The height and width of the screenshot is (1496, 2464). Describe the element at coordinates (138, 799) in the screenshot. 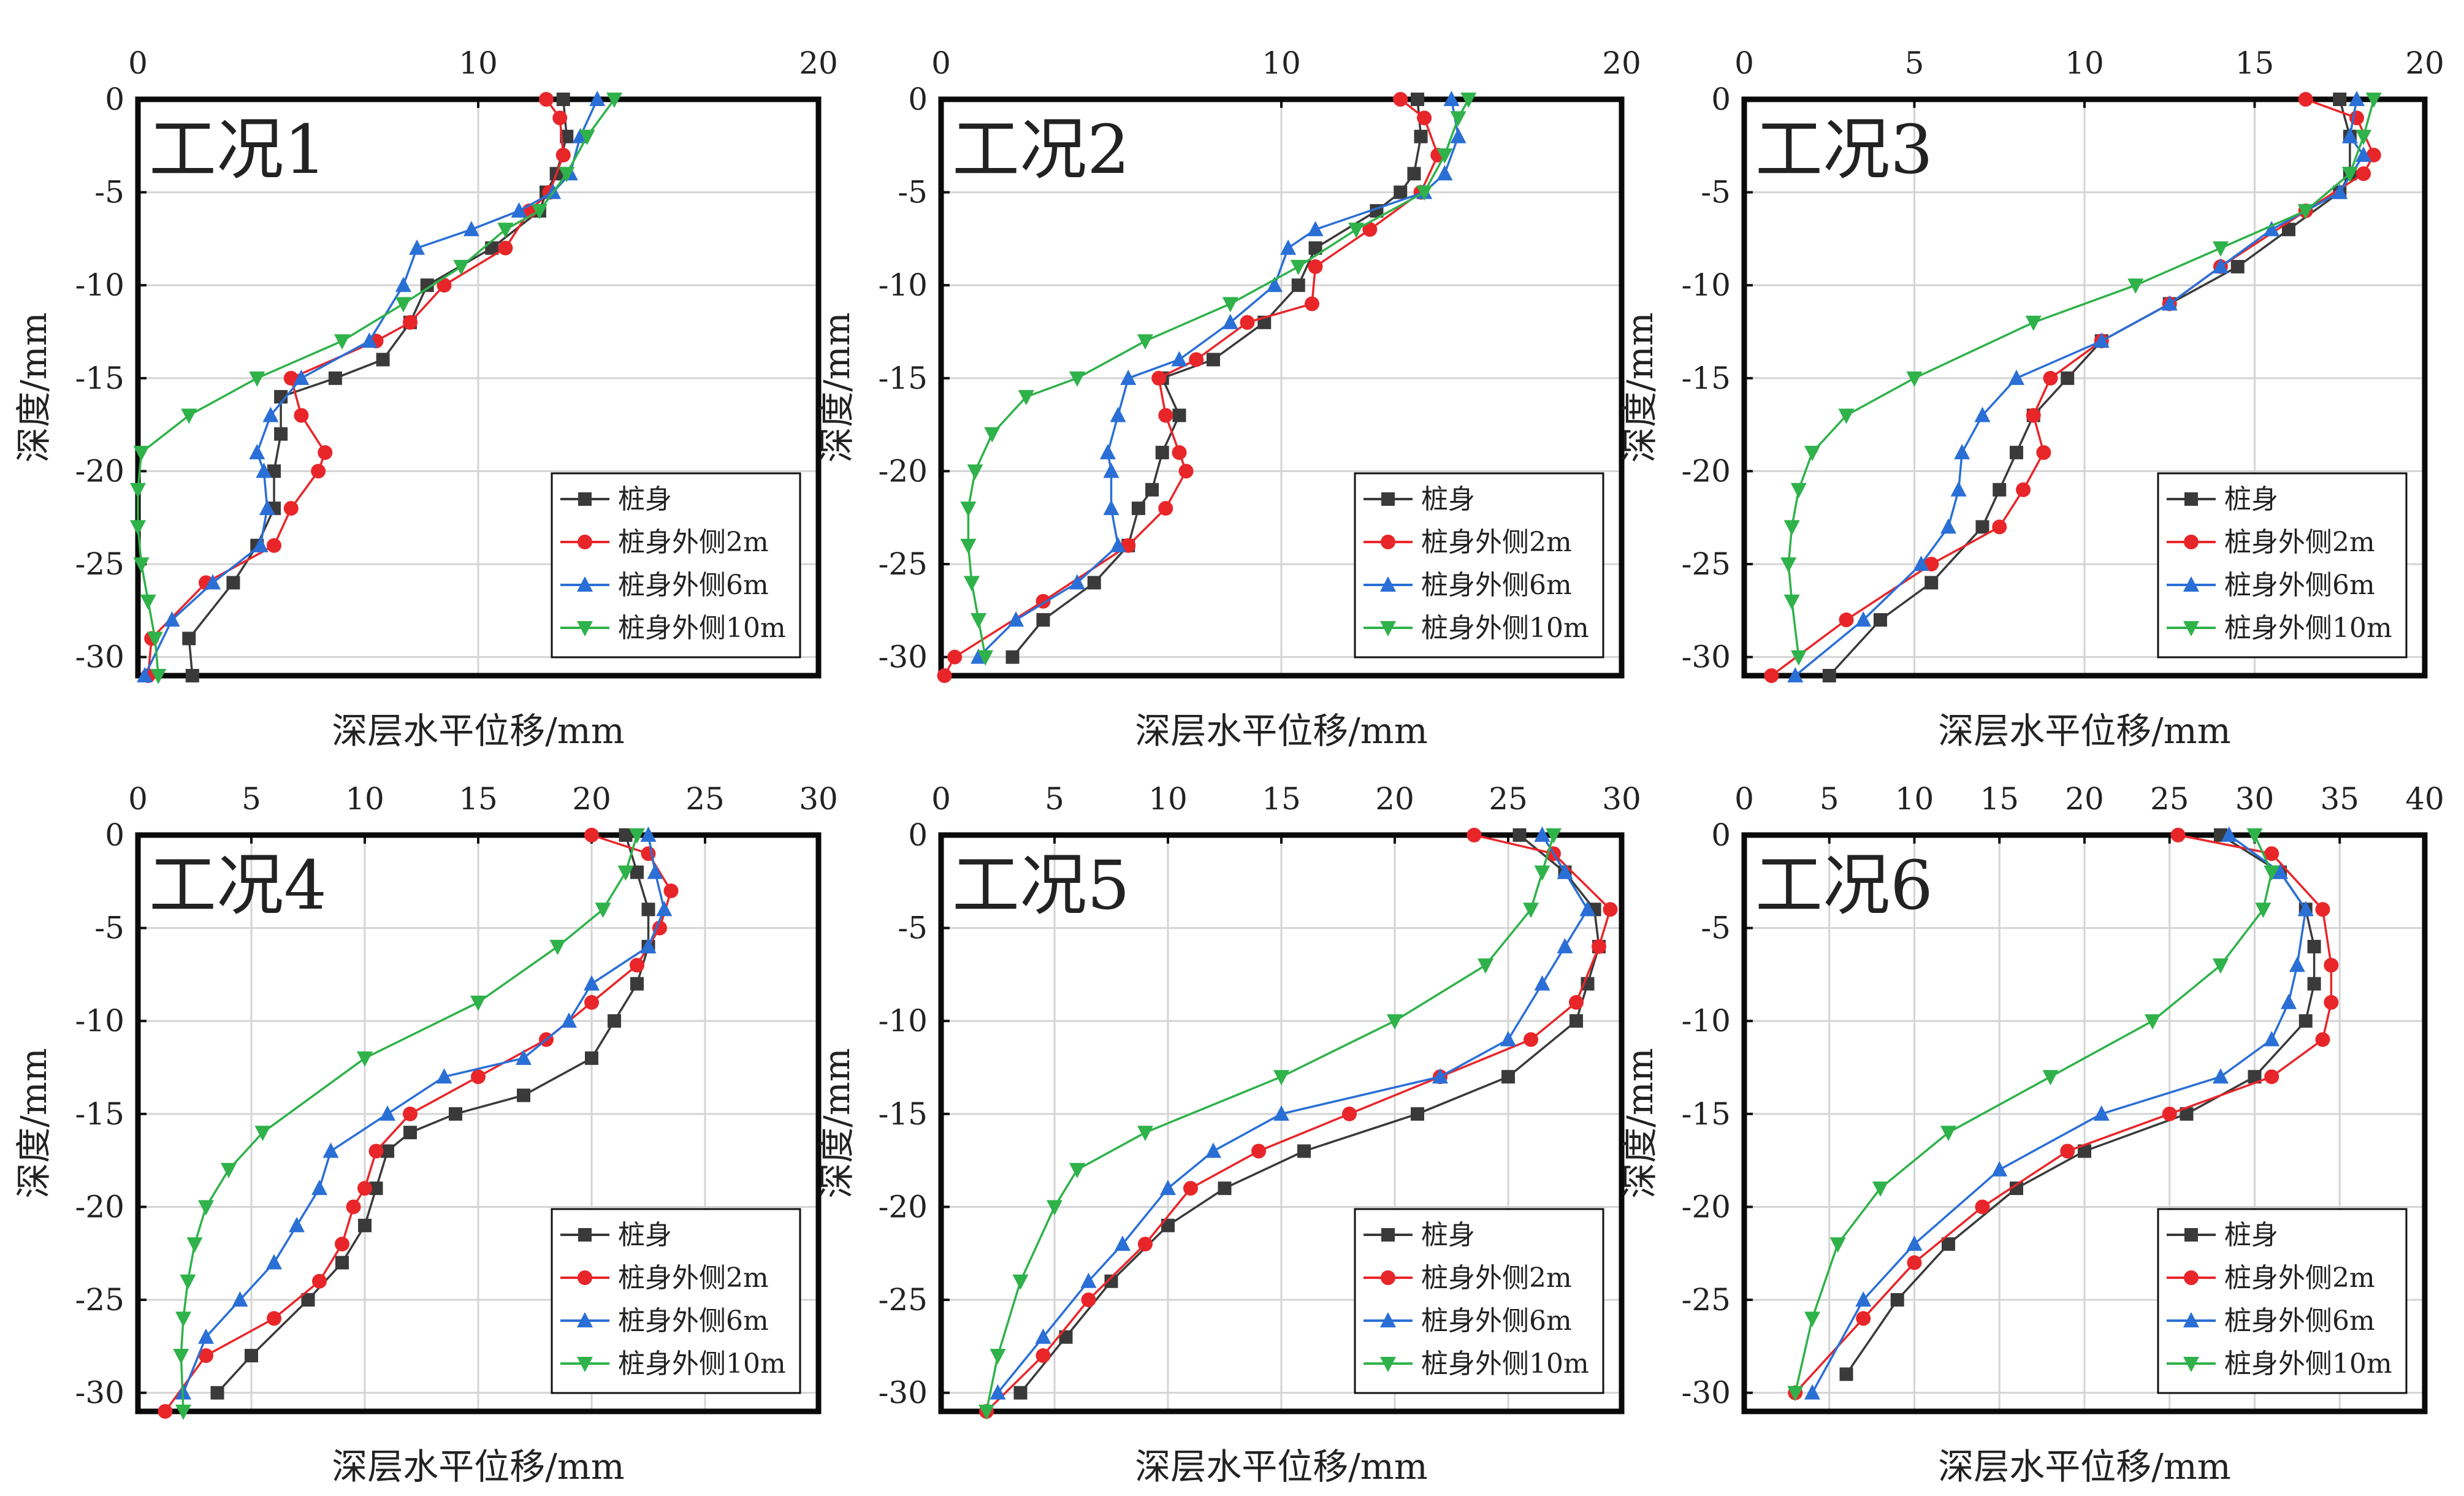

I see `x-tick-label: 0` at that location.